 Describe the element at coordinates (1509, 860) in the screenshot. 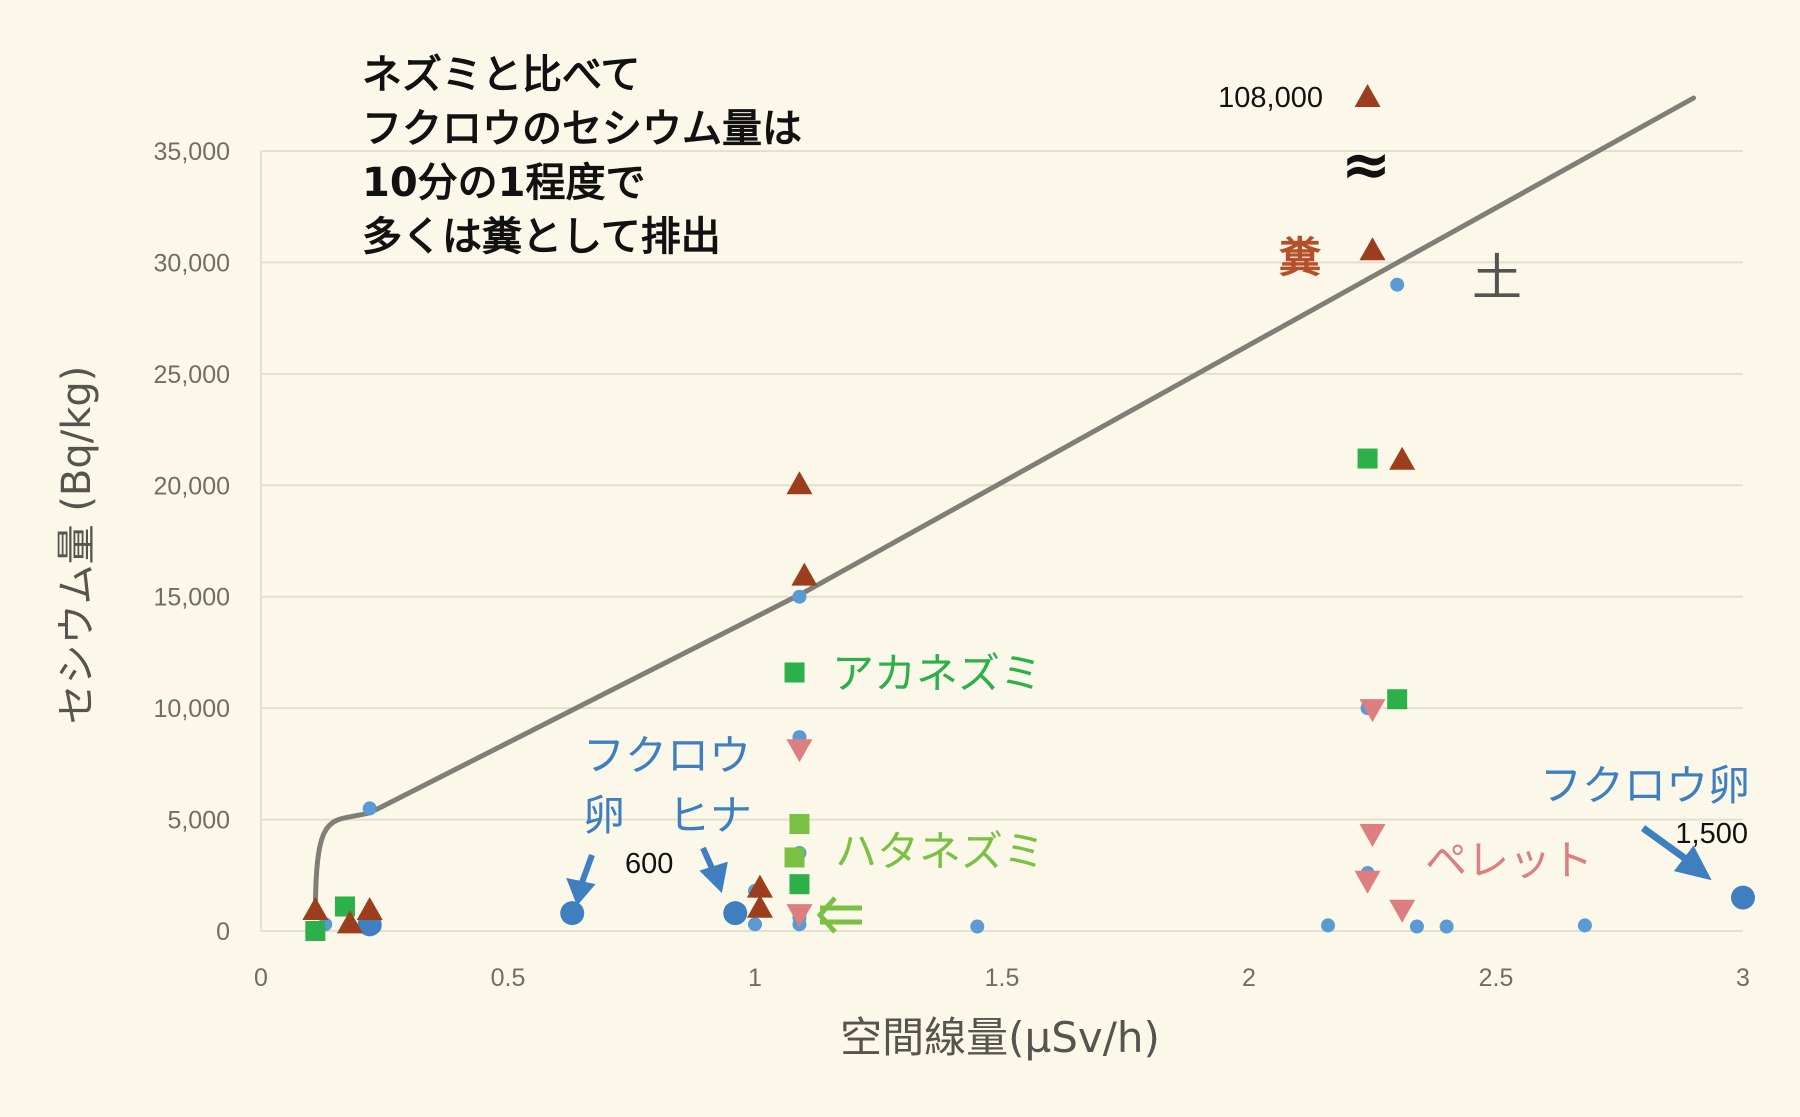

I see `label-pellet: ペレット` at that location.